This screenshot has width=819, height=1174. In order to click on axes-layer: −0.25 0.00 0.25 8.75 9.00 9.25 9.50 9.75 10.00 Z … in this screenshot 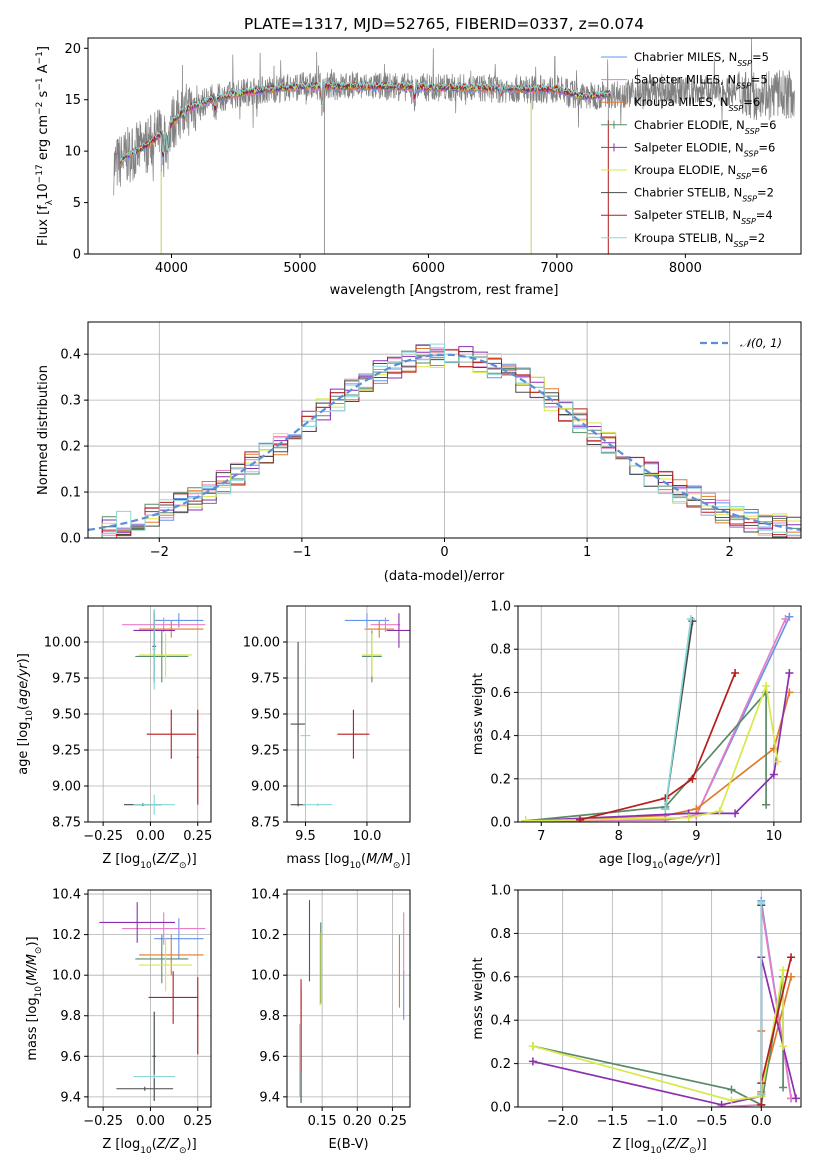, I will do `click(114, 738)`.